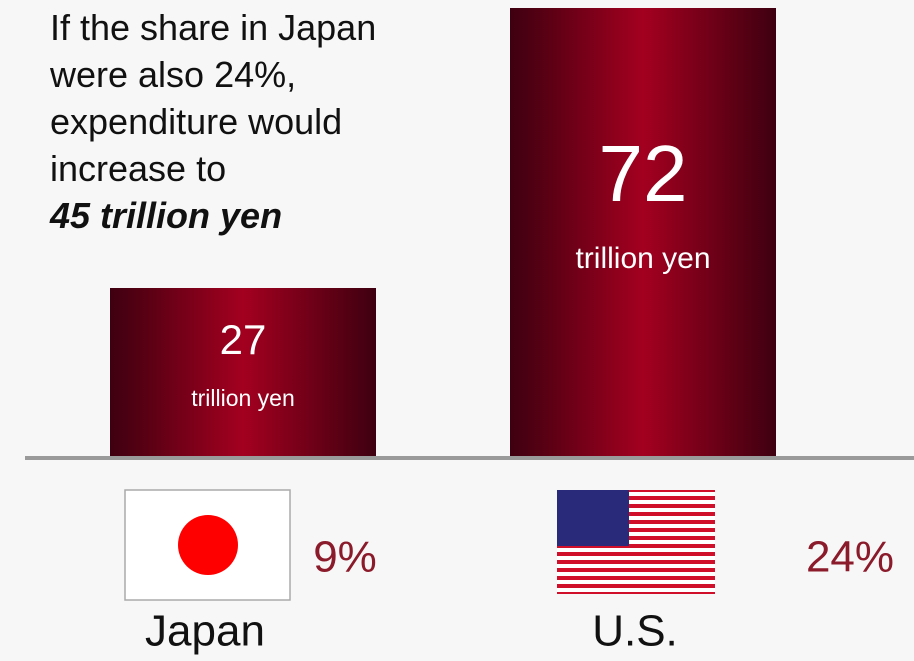  What do you see at coordinates (207, 545) in the screenshot?
I see `japan-flag` at bounding box center [207, 545].